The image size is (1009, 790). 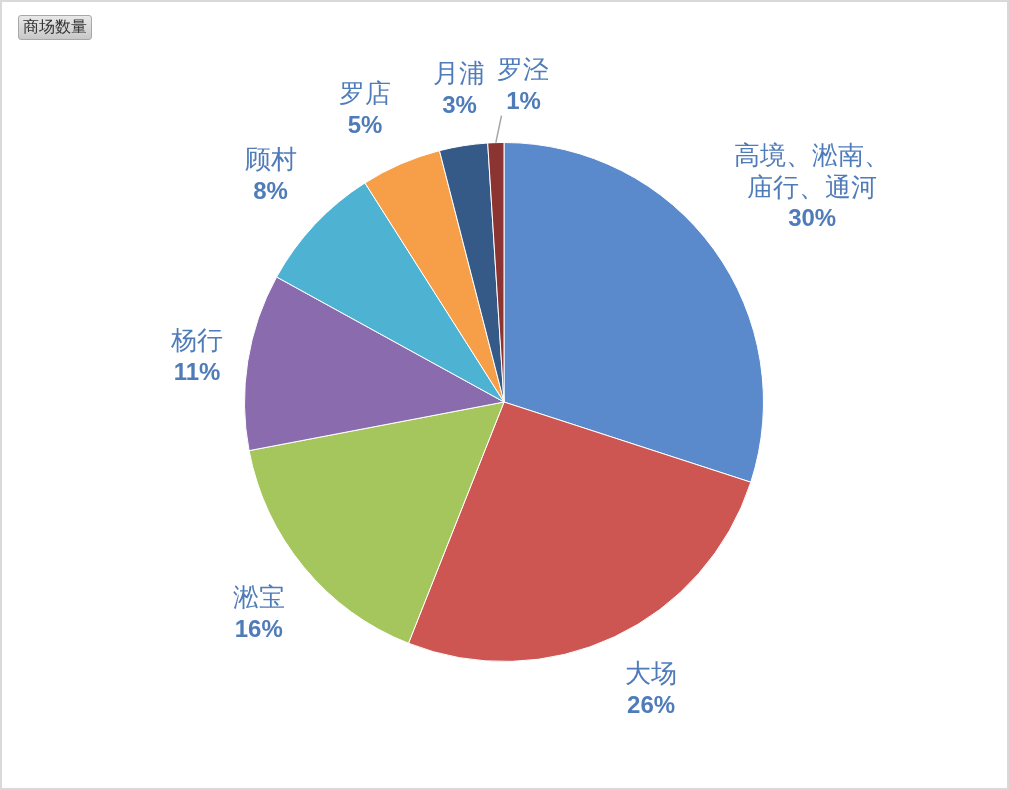 I want to click on data-label: 16%, so click(x=258, y=628).